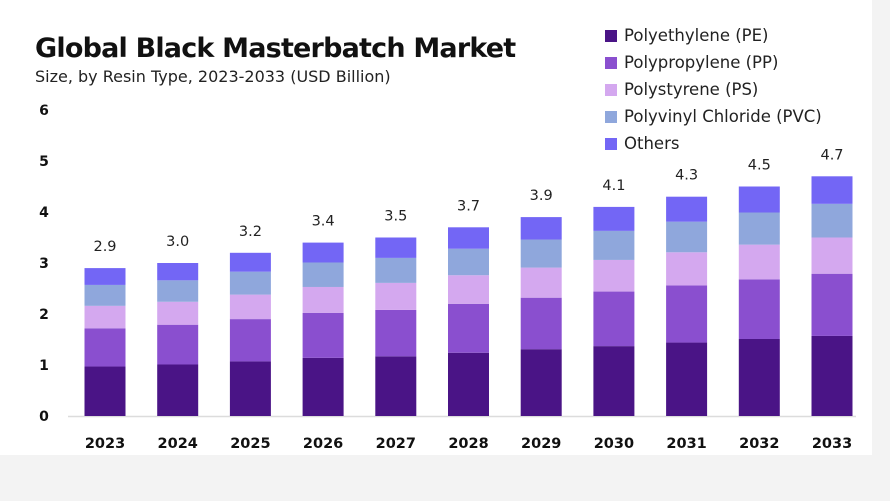 Image resolution: width=890 pixels, height=501 pixels. Describe the element at coordinates (44, 417) in the screenshot. I see `y-tick-label: 0` at that location.